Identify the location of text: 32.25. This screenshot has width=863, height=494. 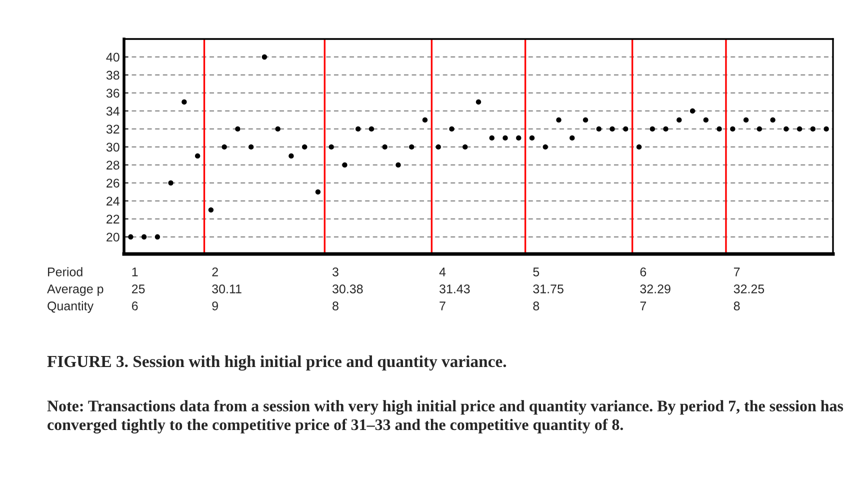
(749, 289).